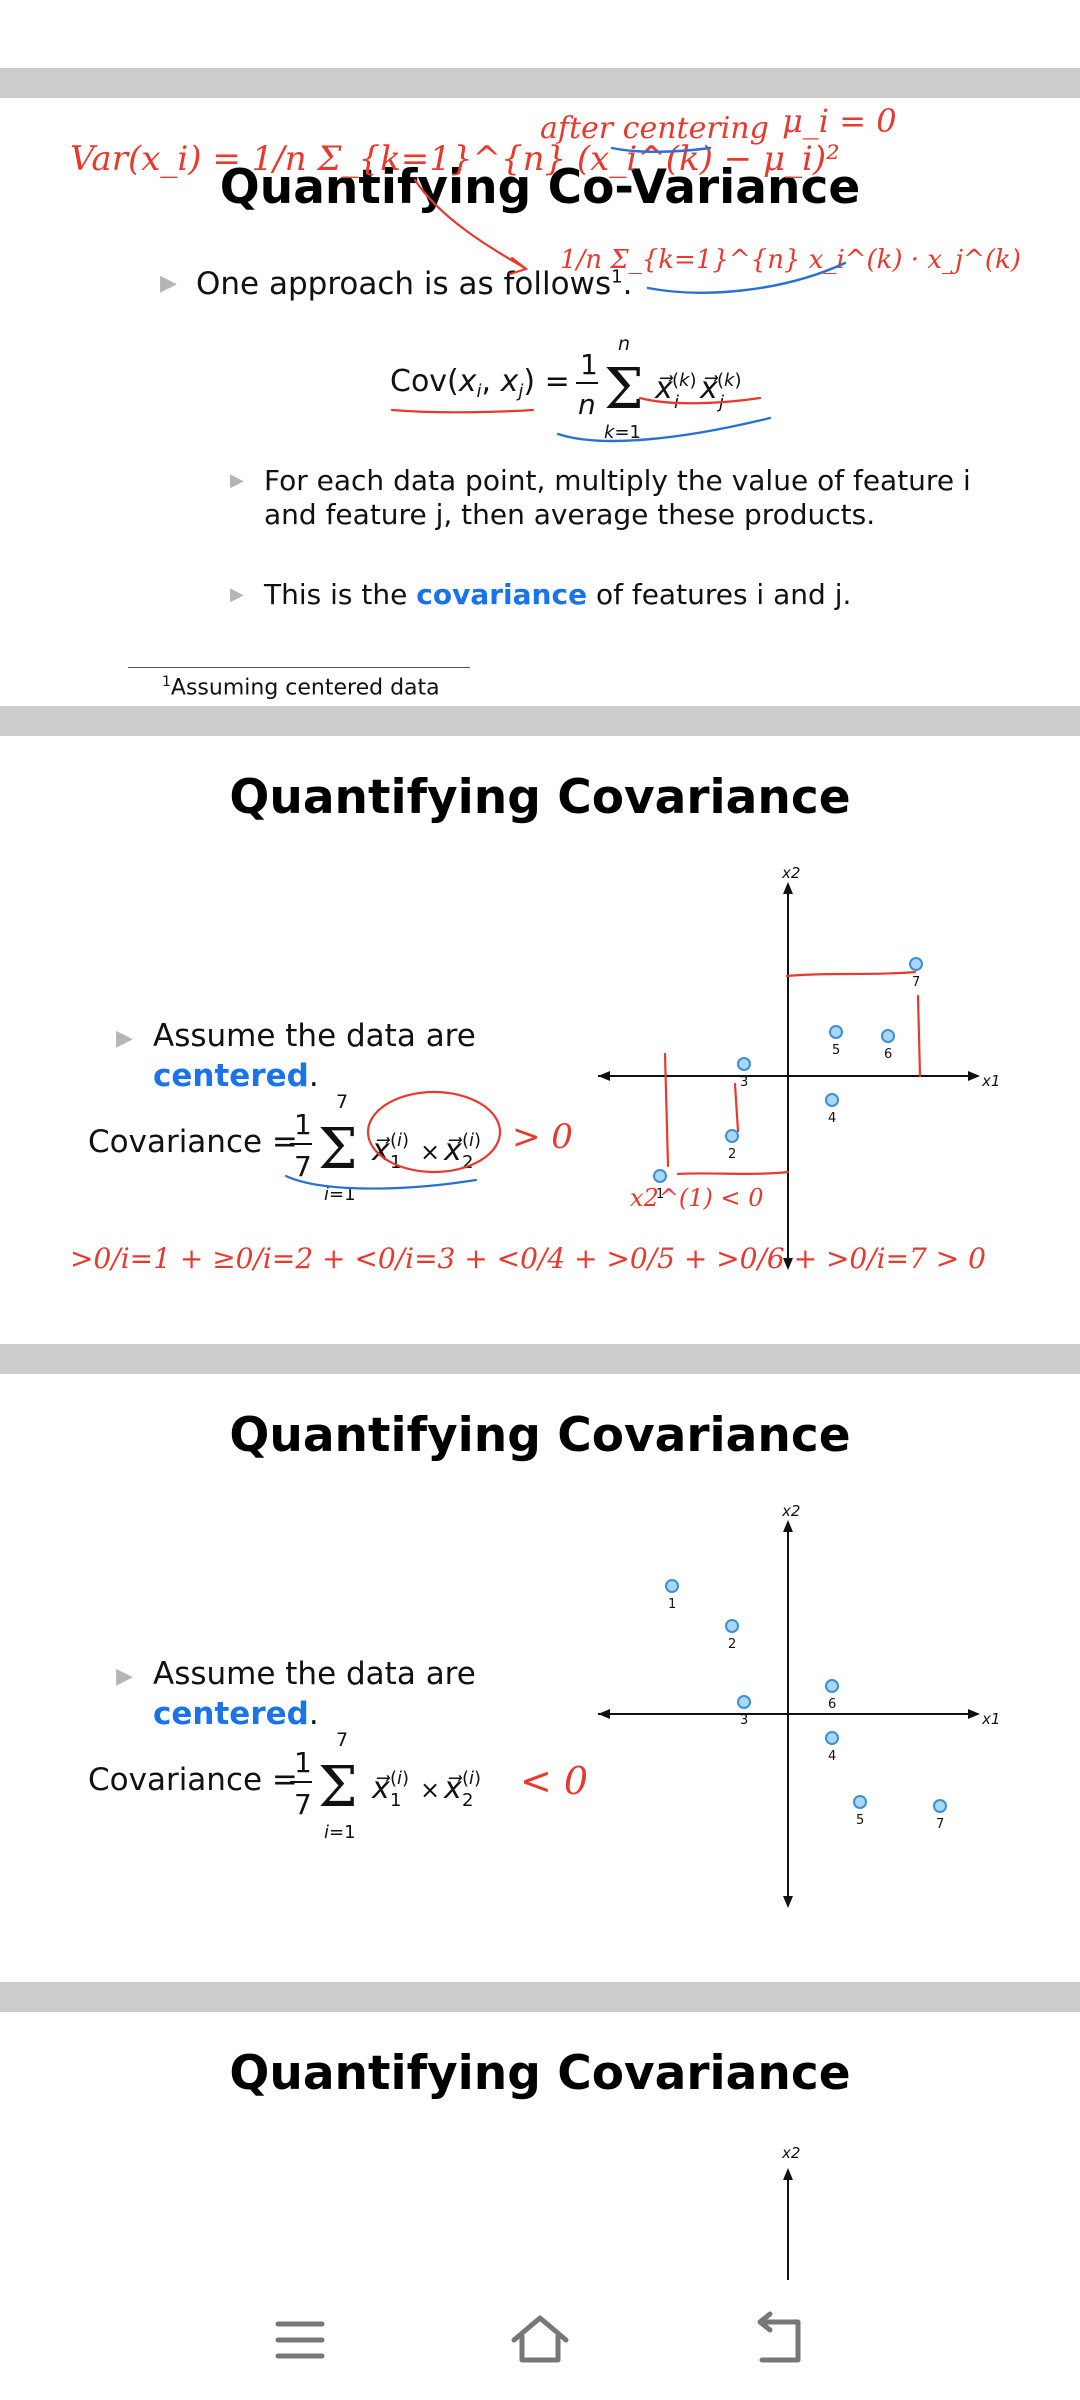 The height and width of the screenshot is (2400, 1080). Describe the element at coordinates (193, 1142) in the screenshot. I see `formula-label: Covariance =` at that location.